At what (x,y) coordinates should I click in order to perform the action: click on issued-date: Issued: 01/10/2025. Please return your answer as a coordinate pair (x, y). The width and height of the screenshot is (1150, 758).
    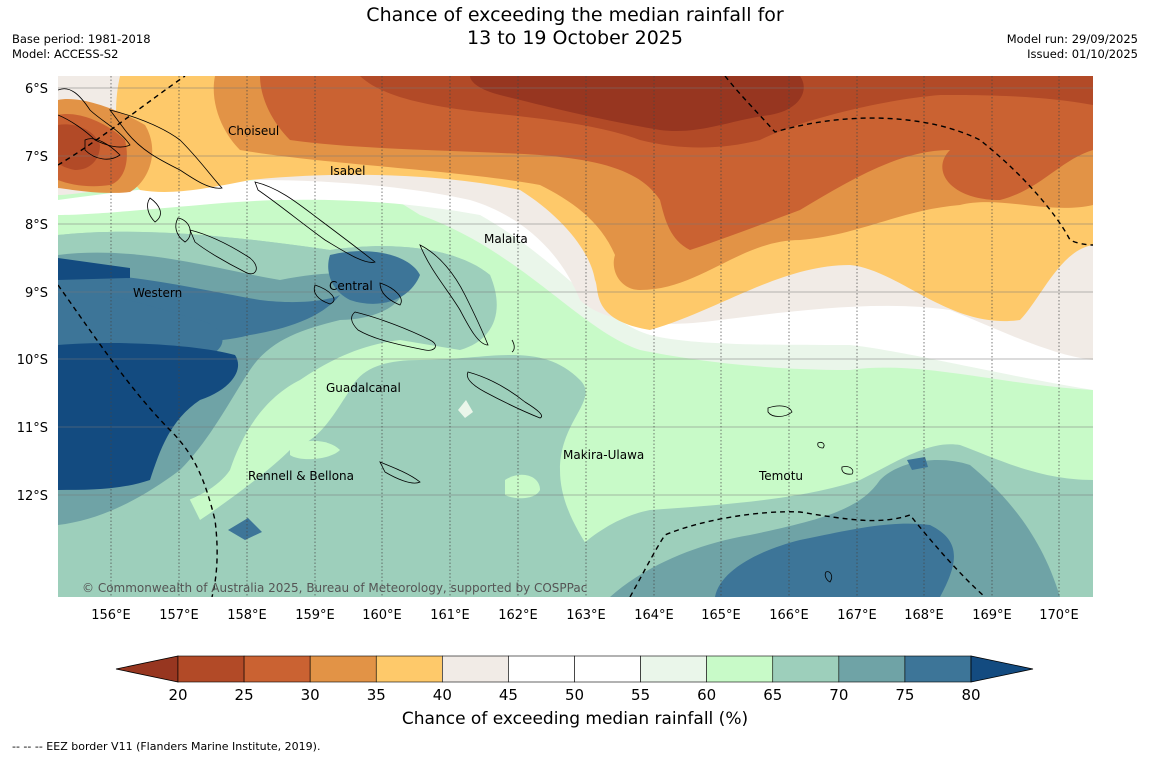
    Looking at the image, I should click on (1082, 54).